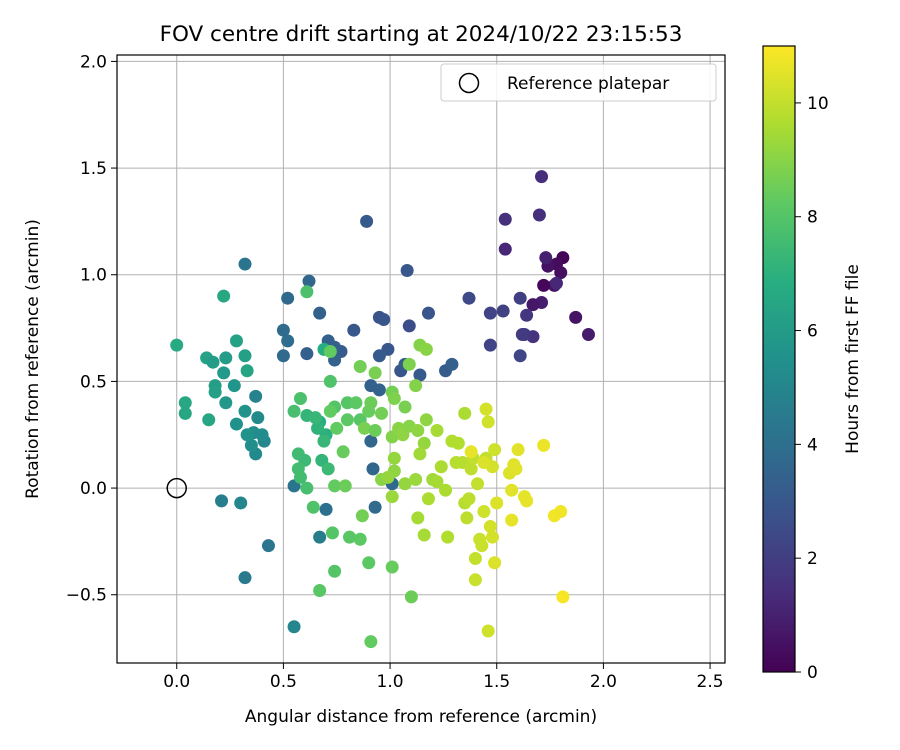 Image resolution: width=900 pixels, height=750 pixels. Describe the element at coordinates (496, 682) in the screenshot. I see `x-tick-label: 1.5` at that location.